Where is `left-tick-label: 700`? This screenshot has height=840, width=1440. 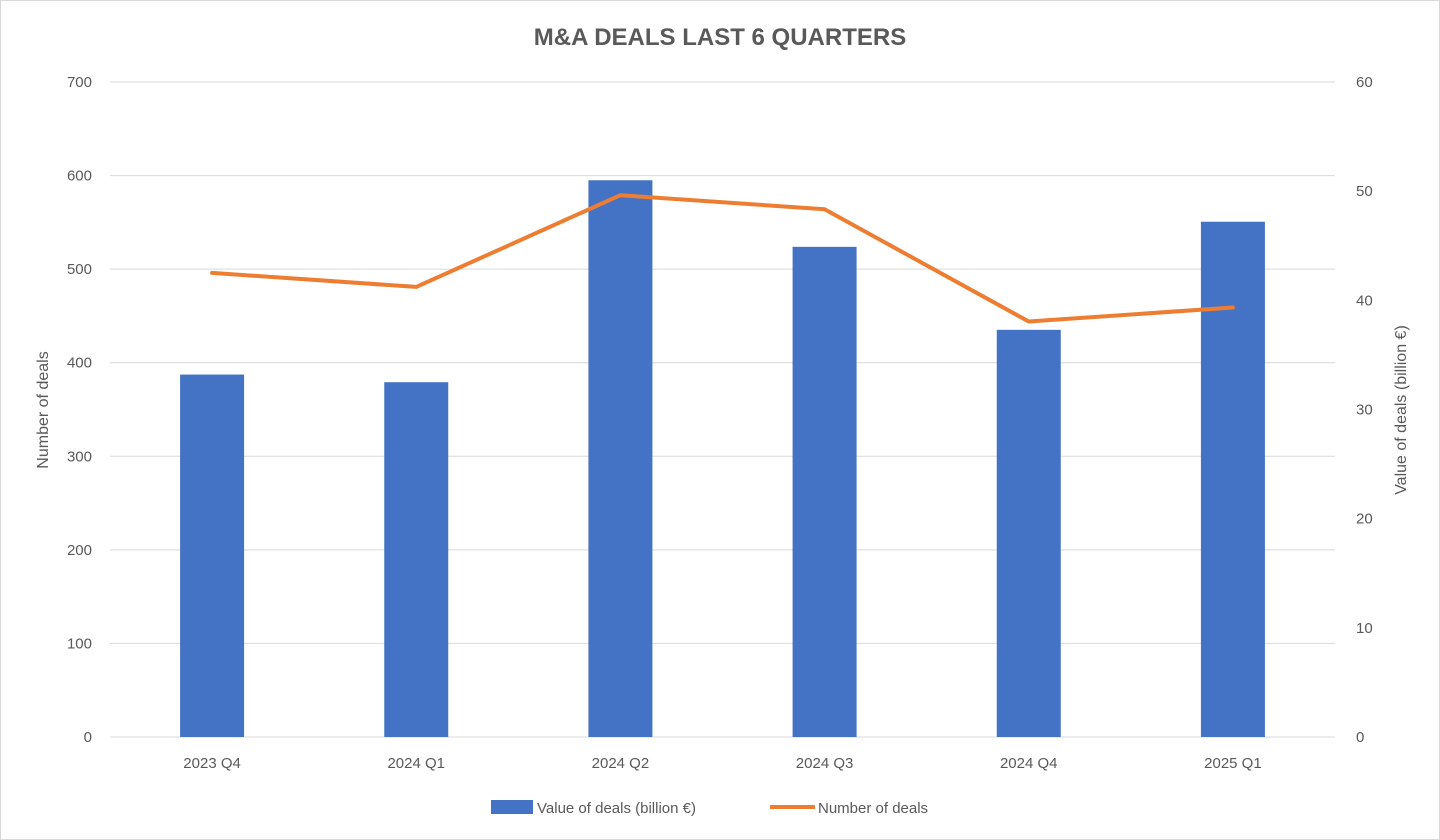 left-tick-label: 700 is located at coordinates (79, 82).